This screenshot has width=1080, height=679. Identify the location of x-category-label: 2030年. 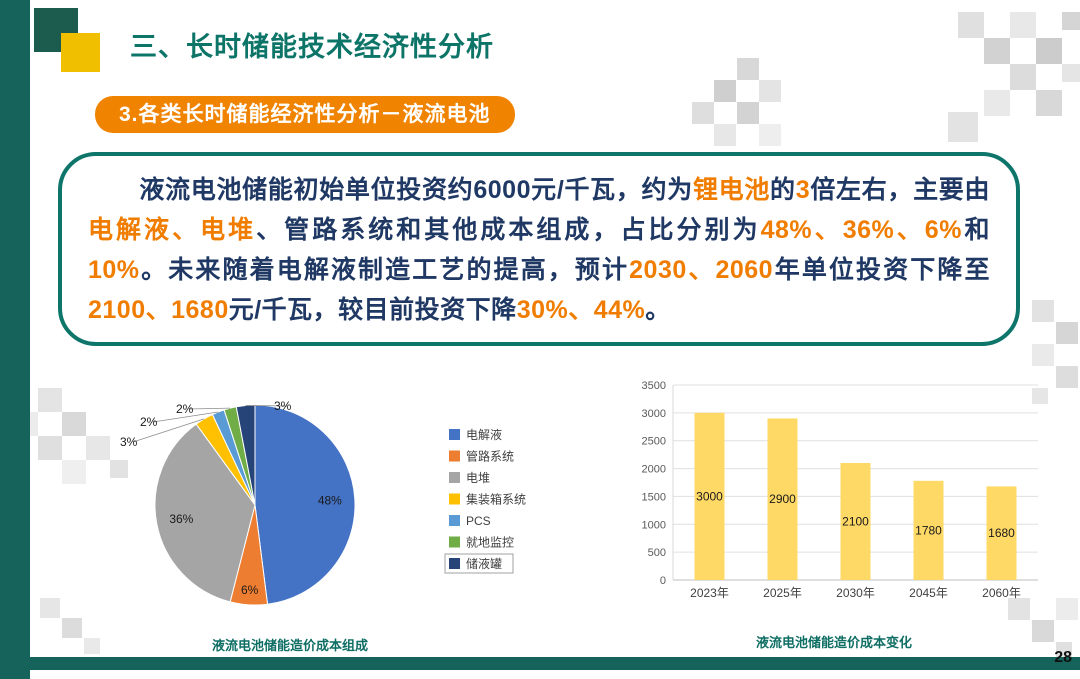
(855, 593).